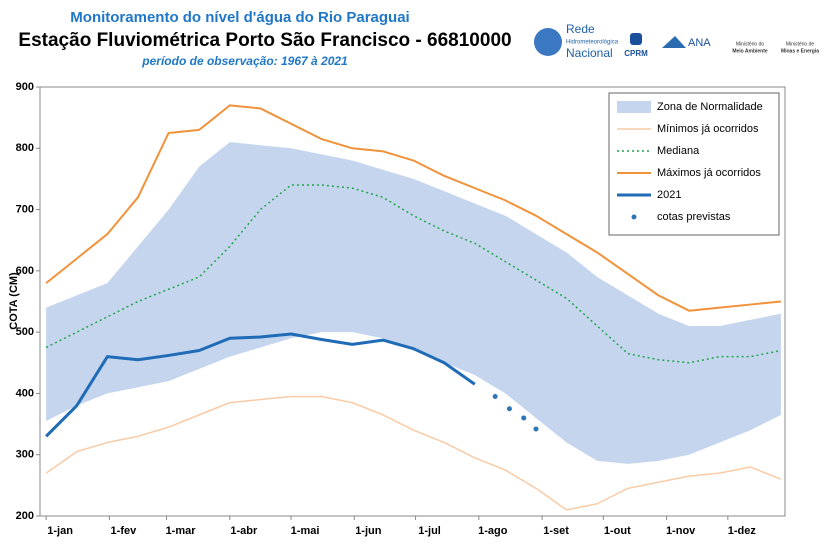 The image size is (830, 553). I want to click on y-tick-label: 200, so click(25, 516).